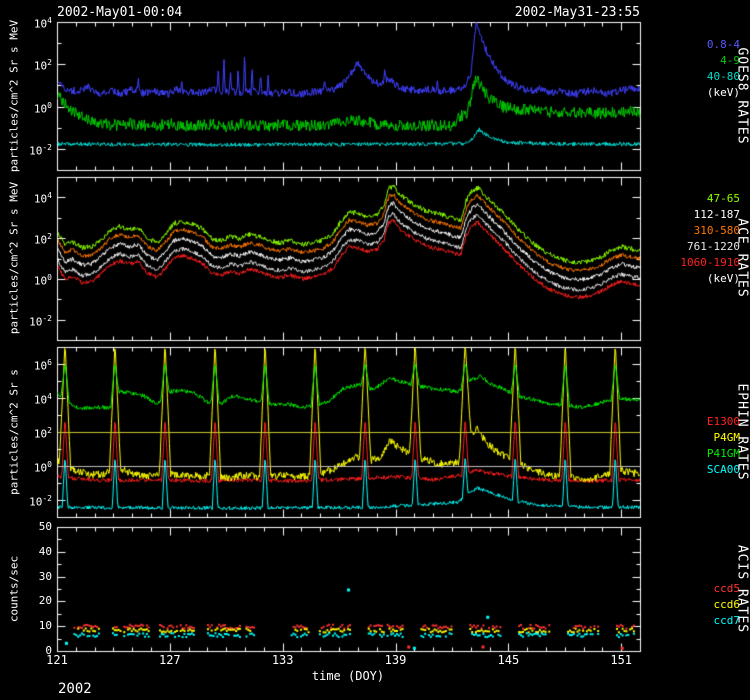 The width and height of the screenshot is (750, 700). What do you see at coordinates (14, 589) in the screenshot?
I see `y-axis-label-acis: counts/sec` at bounding box center [14, 589].